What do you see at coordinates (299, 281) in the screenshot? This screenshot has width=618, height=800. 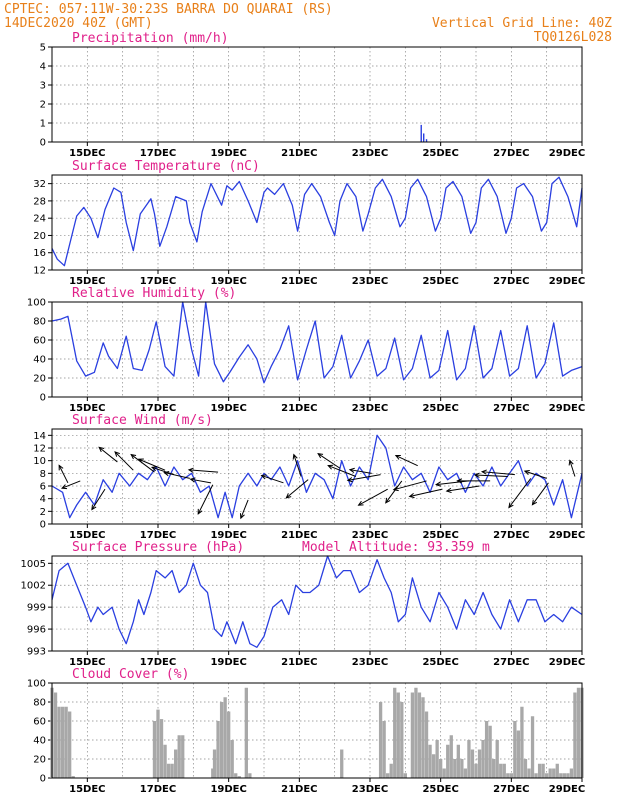 I see `temp-xtick-label: 21DEC` at bounding box center [299, 281].